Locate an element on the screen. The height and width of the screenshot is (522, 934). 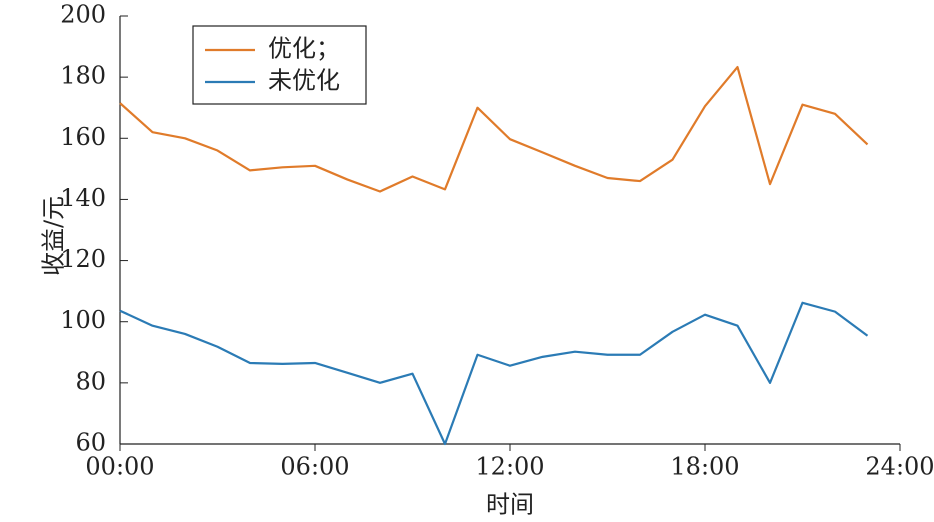
y-axis-label: 收益/元 is located at coordinates (54, 236).